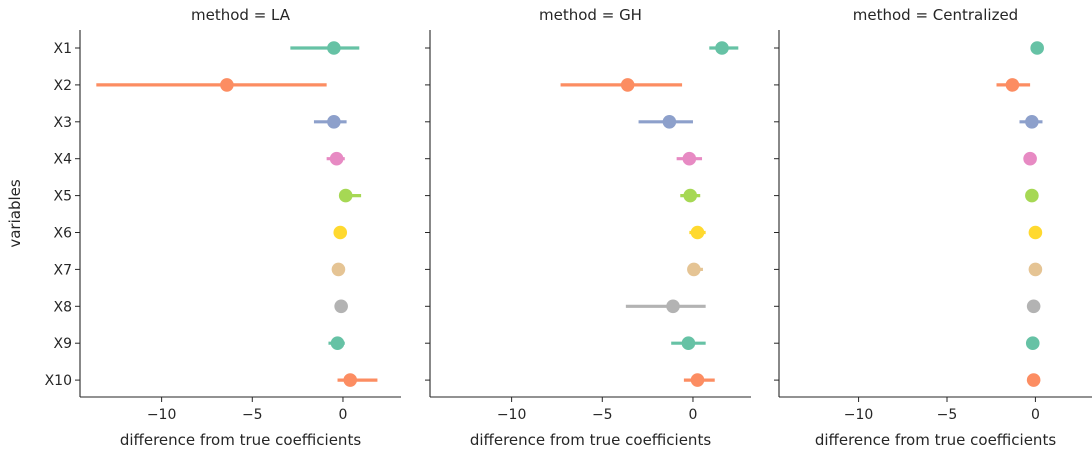 This screenshot has height=459, width=1092. Describe the element at coordinates (63, 86) in the screenshot. I see `y-tick-label: X2` at that location.